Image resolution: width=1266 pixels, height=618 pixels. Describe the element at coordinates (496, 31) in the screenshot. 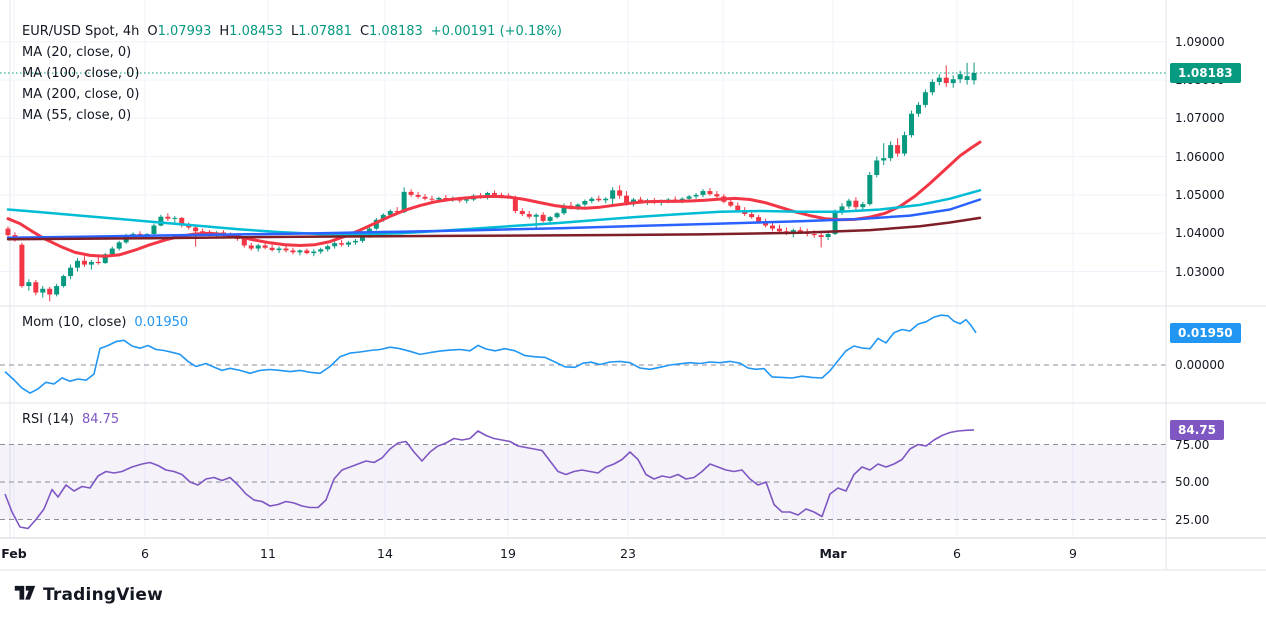

I see `change-value: +0.00191 (+0.18%)` at that location.